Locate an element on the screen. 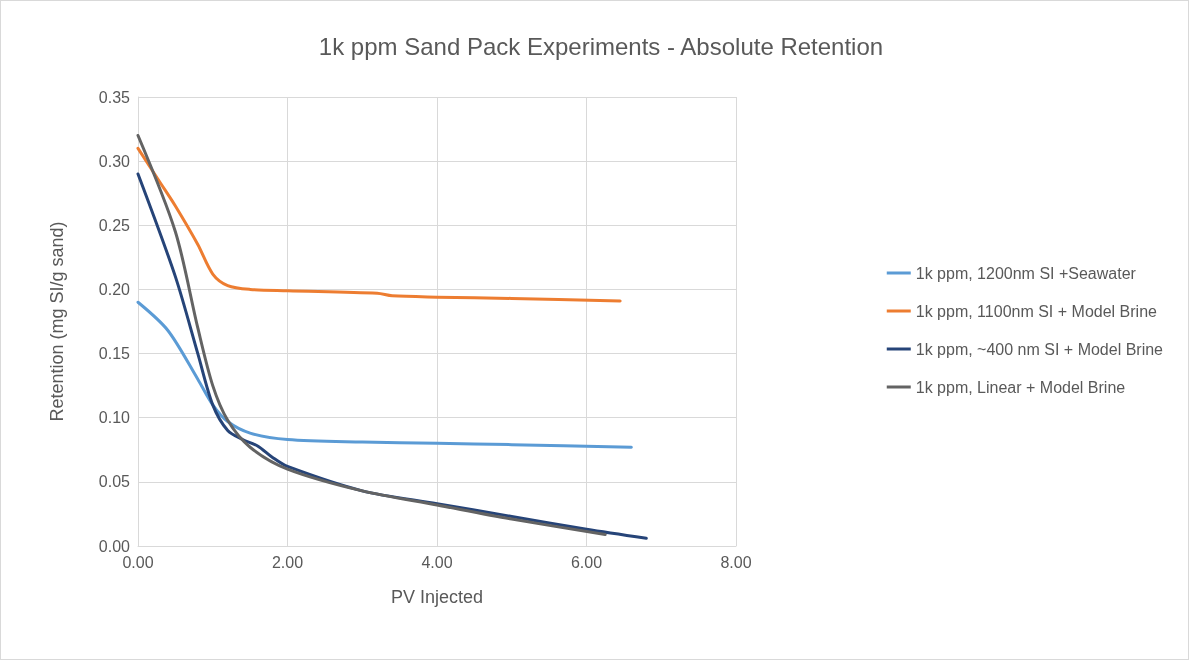  chart-title: 1k ppm Sand Pack Experiments - Absolute Retention is located at coordinates (601, 46).